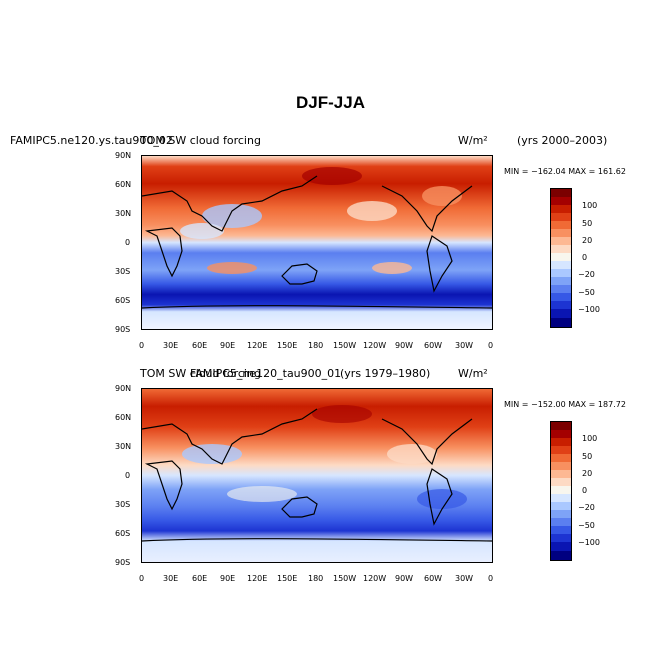  What do you see at coordinates (123, 213) in the screenshot?
I see `panel1-lat-tick-30n: 30N` at bounding box center [123, 213].